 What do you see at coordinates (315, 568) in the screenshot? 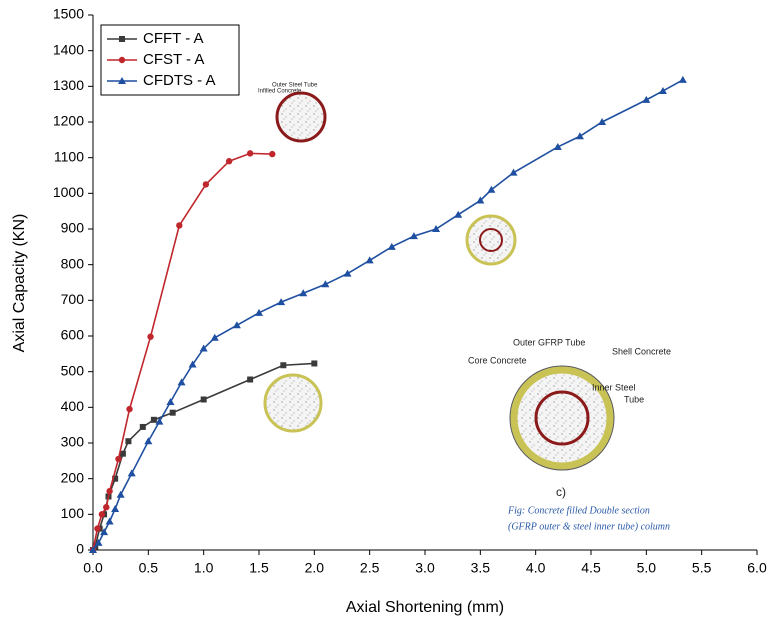
I see `x-tick-label: 2.0` at bounding box center [315, 568].